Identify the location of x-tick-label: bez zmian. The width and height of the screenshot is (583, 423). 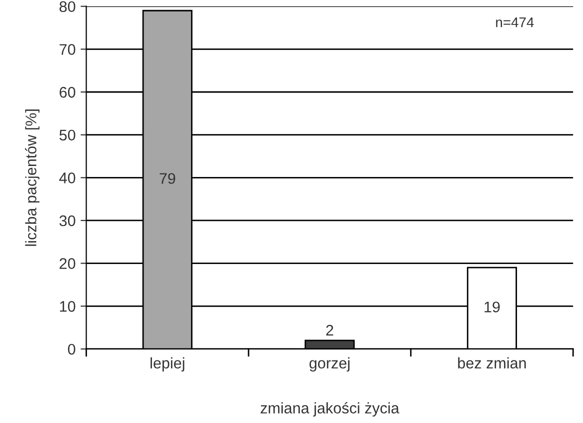
(492, 363).